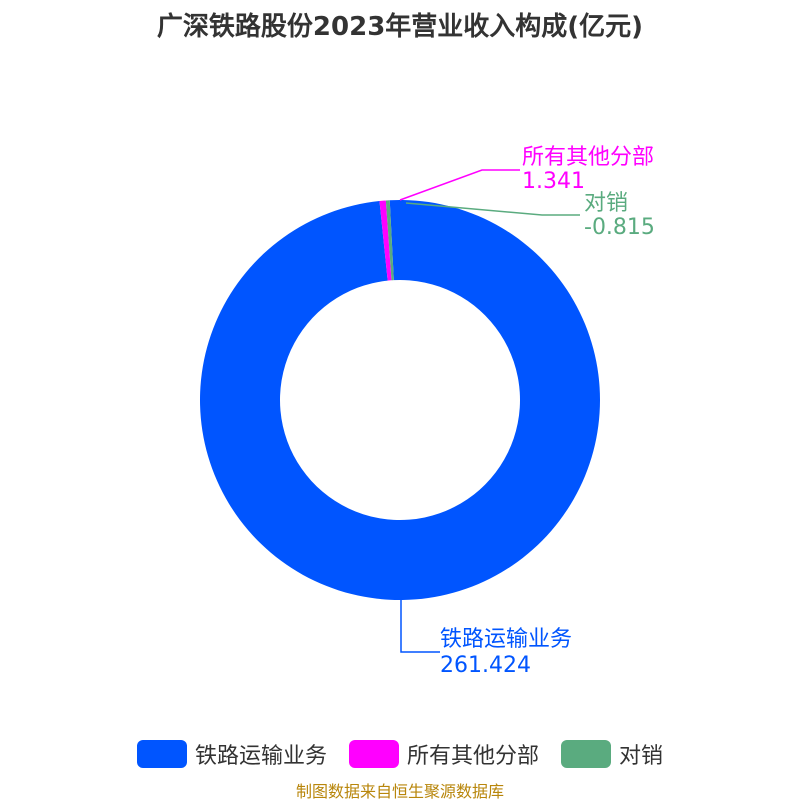 The width and height of the screenshot is (800, 802). I want to click on legend-label-rail: 铁路运输业务, so click(260, 756).